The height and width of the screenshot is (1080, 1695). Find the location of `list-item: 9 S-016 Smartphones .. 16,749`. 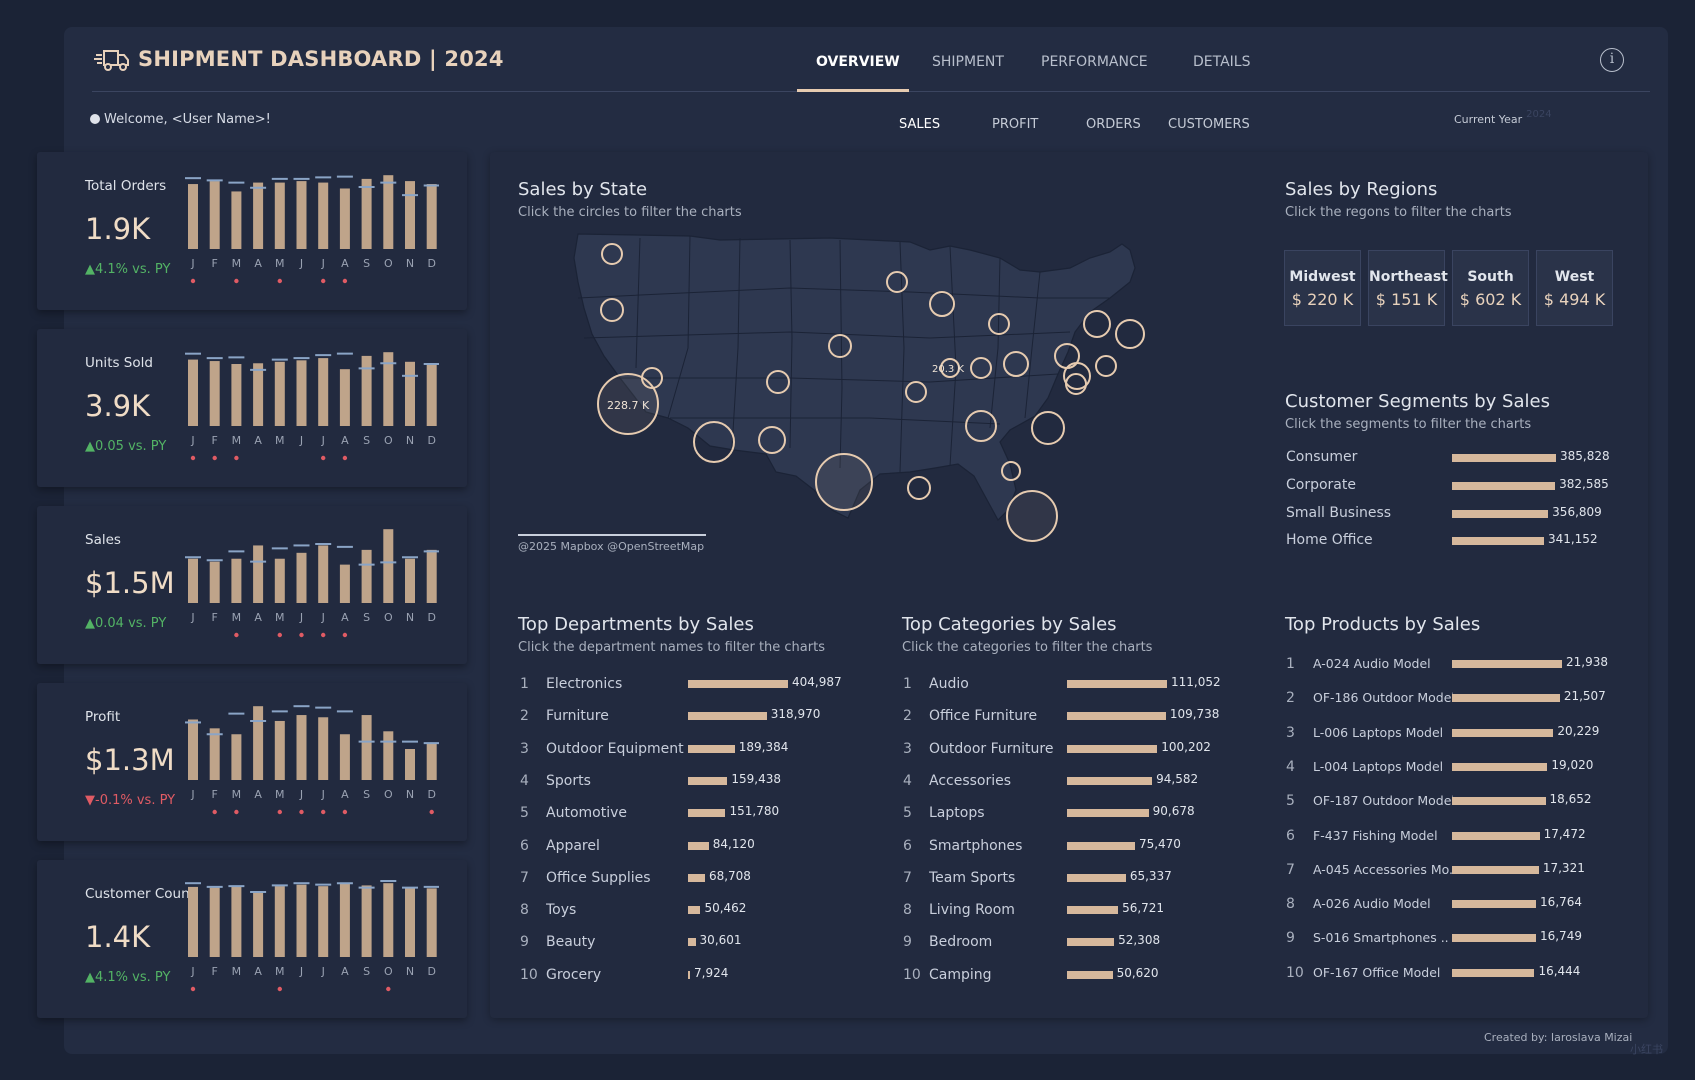

list-item: 9 S-016 Smartphones .. 16,749 is located at coordinates (1451, 939).